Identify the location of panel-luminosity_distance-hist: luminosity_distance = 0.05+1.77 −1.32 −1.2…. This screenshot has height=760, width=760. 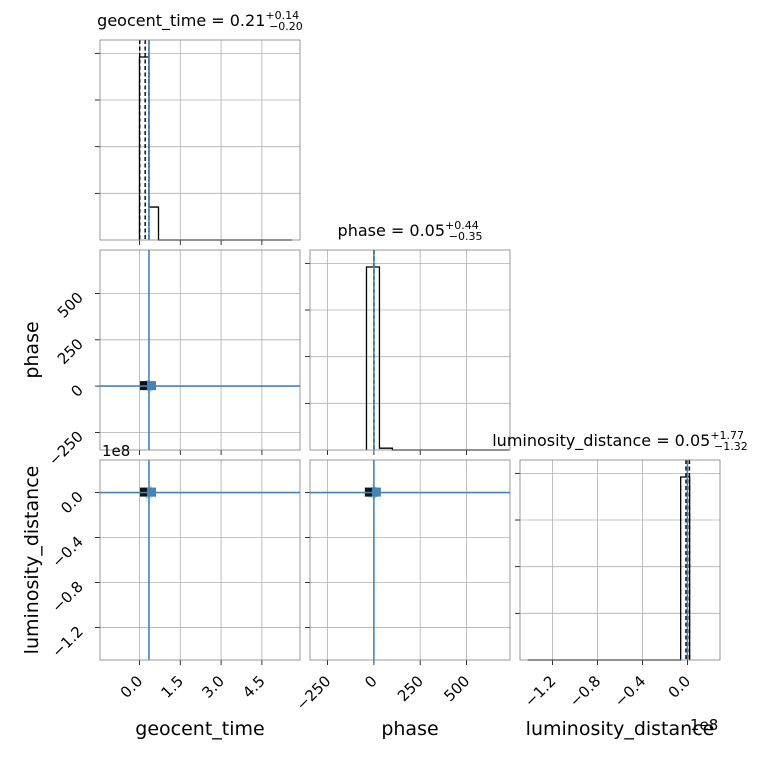
(620, 584).